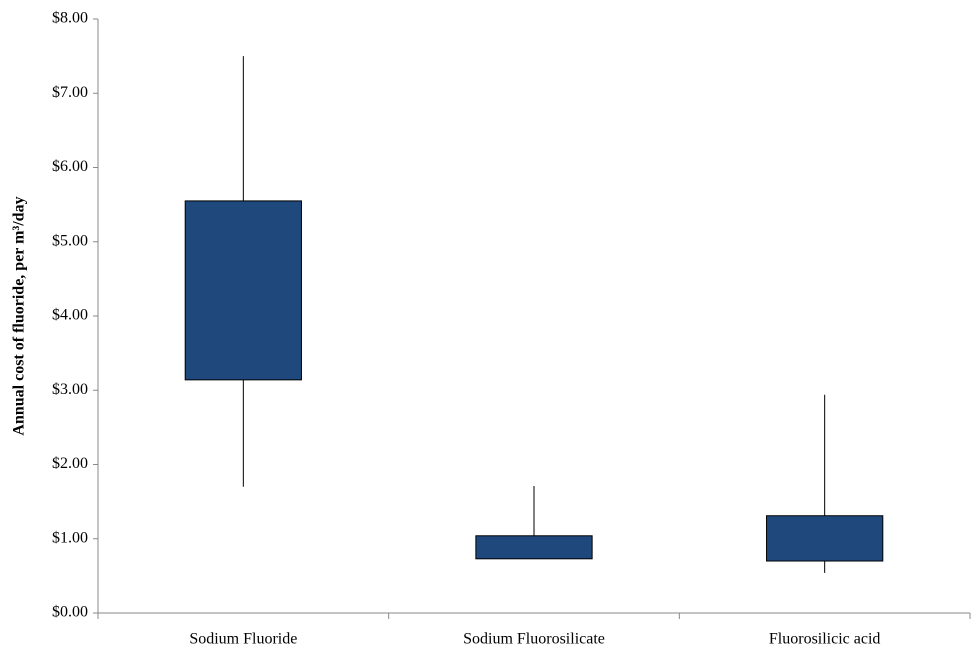  What do you see at coordinates (70, 612) in the screenshot?
I see `y-tick-label: $0.00` at bounding box center [70, 612].